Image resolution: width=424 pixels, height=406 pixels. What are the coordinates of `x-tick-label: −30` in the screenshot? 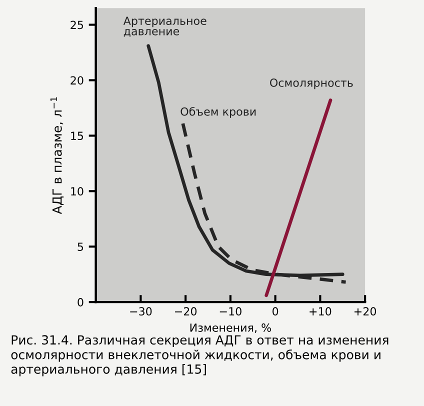 It's located at (141, 311).